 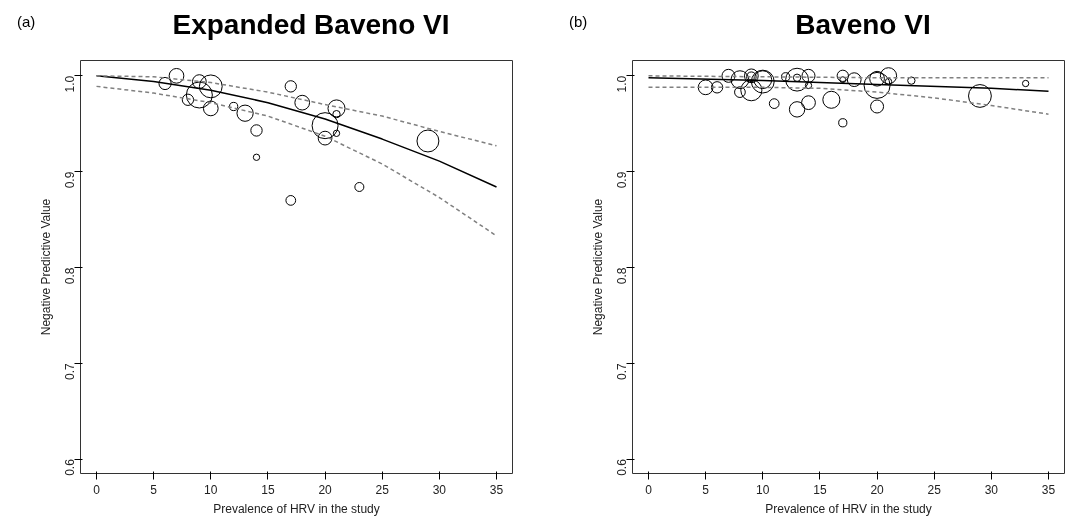 What do you see at coordinates (863, 25) in the screenshot?
I see `chart-title: Baveno VI` at bounding box center [863, 25].